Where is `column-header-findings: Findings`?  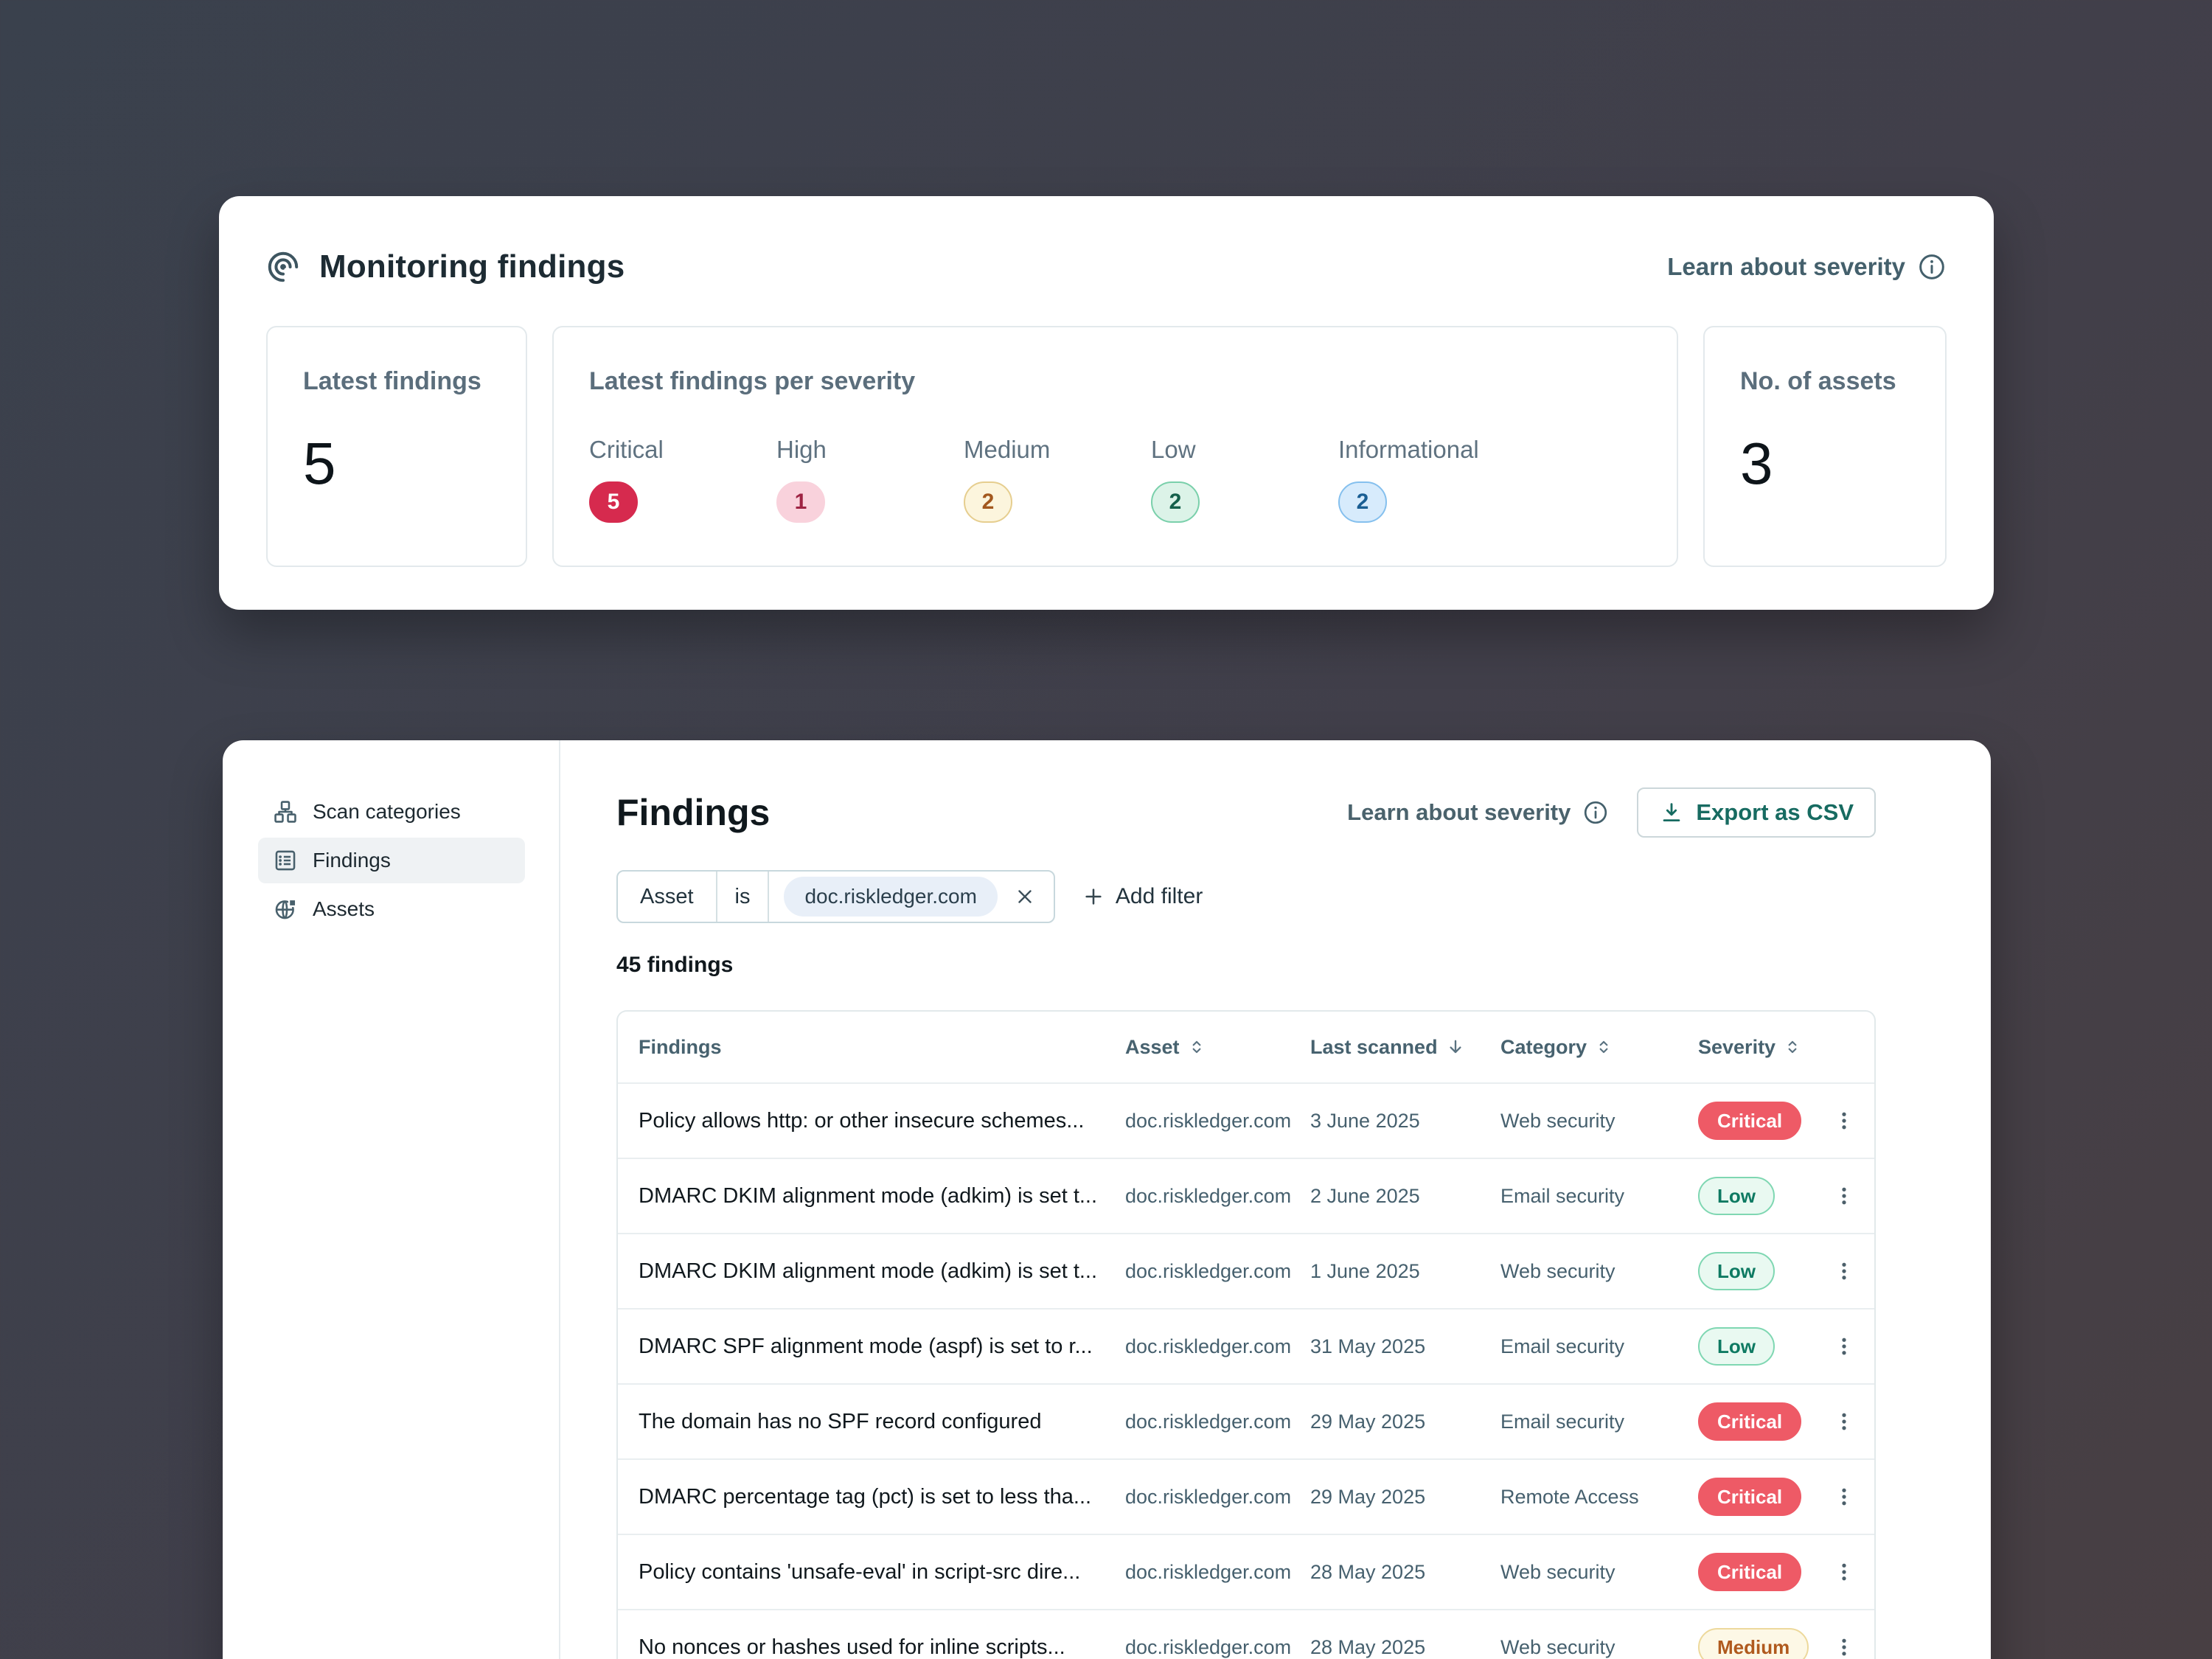
column-header-findings: Findings is located at coordinates (680, 1046).